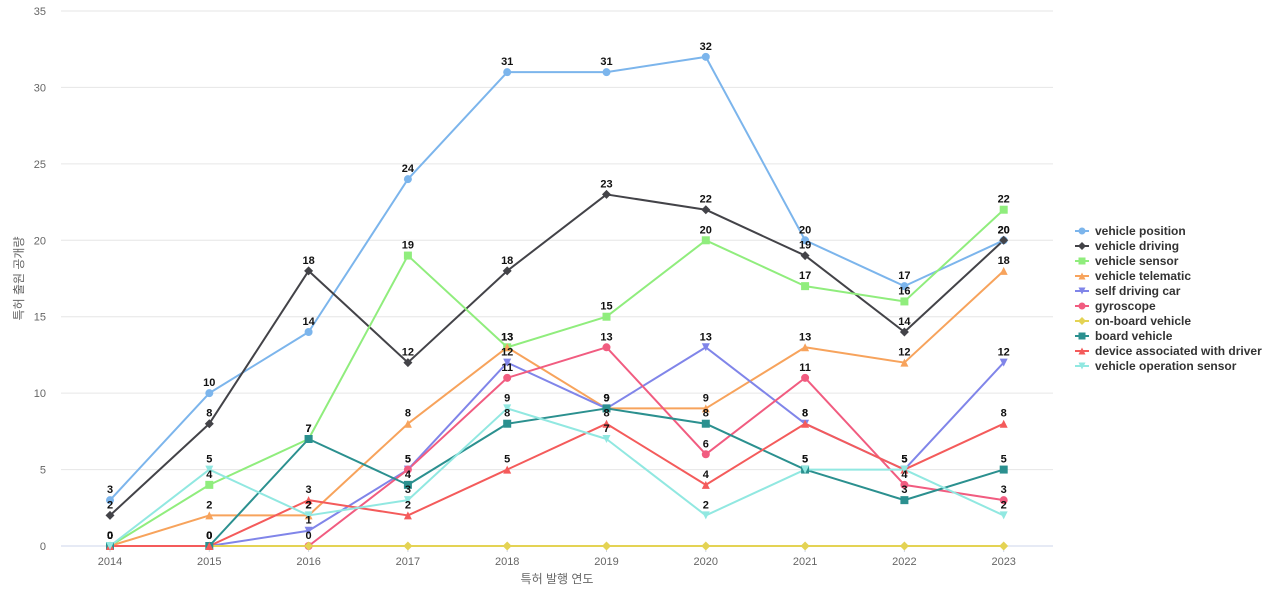 The width and height of the screenshot is (1280, 605). I want to click on data-label: 19, so click(408, 246).